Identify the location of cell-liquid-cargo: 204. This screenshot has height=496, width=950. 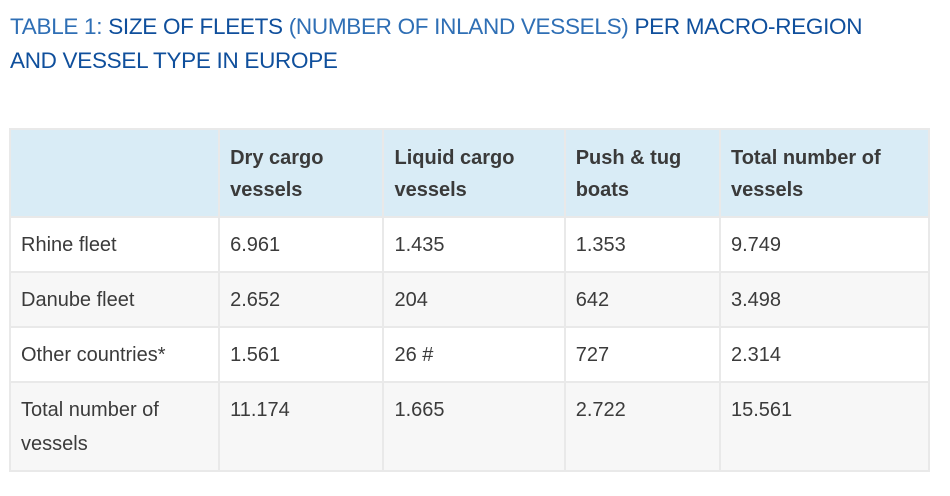
(474, 299).